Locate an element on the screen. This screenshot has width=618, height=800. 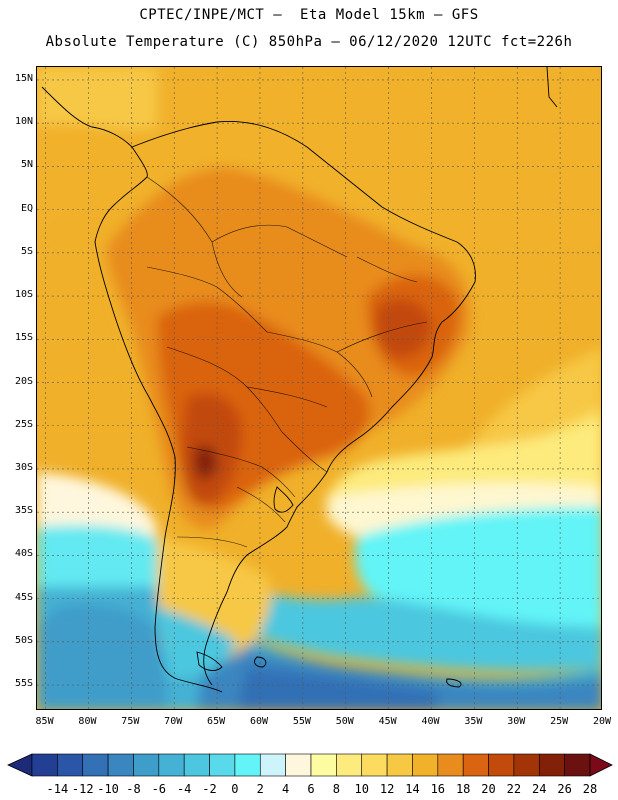
colorbar-tick-label: -12 is located at coordinates (82, 789).